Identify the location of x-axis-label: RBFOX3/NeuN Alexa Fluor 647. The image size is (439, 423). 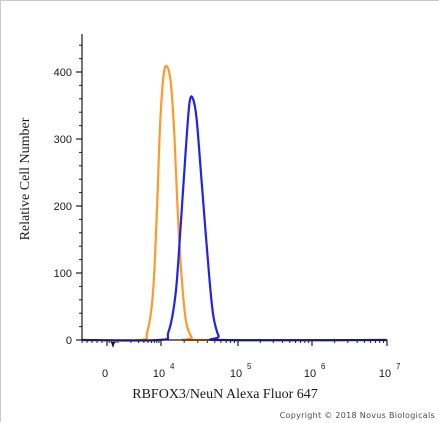
(225, 394).